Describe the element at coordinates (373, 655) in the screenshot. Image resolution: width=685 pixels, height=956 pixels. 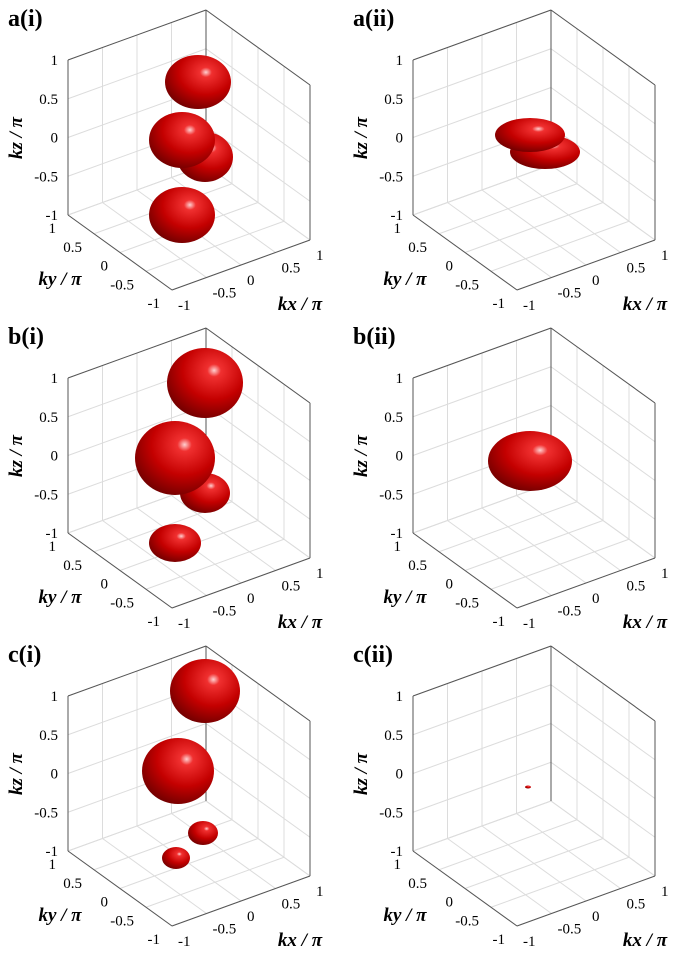
I see `panel-label: c(ii)` at that location.